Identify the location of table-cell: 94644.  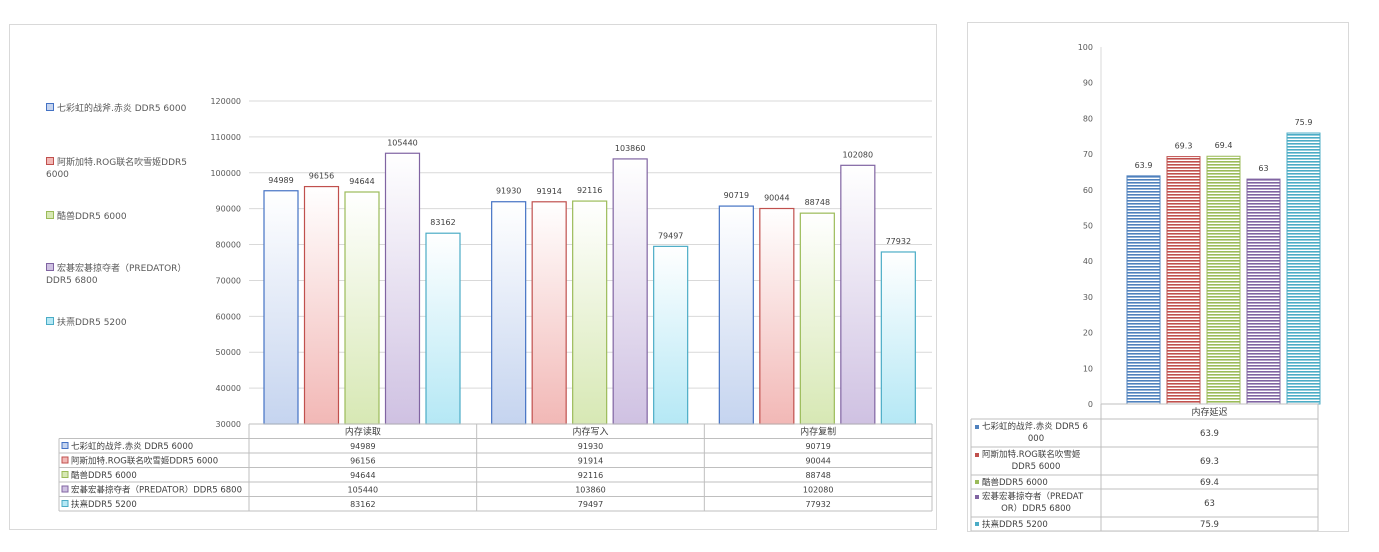
(362, 475).